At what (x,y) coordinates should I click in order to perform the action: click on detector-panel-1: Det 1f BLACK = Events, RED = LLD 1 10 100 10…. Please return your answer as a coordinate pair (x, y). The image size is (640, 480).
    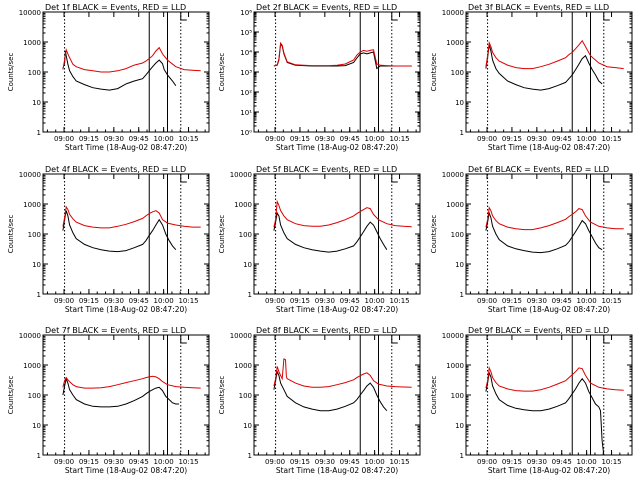
    Looking at the image, I should click on (108, 77).